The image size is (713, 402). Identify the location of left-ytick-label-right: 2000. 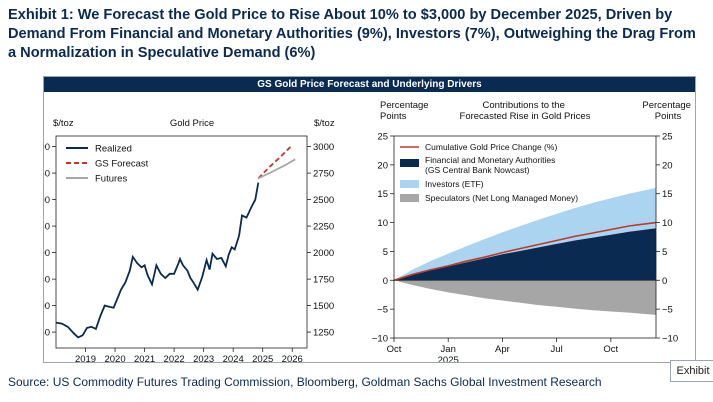
(323, 253).